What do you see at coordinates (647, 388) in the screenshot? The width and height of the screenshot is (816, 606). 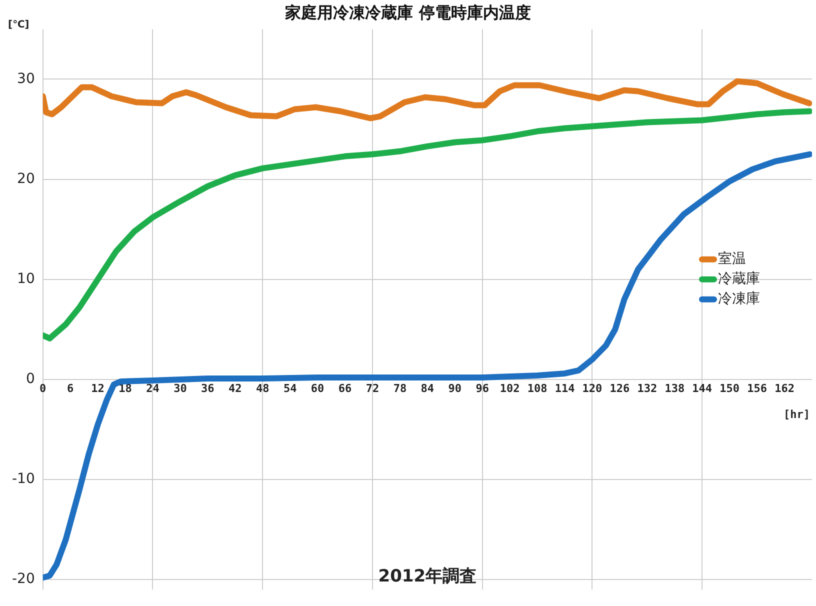 I see `x-tick-label: 132` at bounding box center [647, 388].